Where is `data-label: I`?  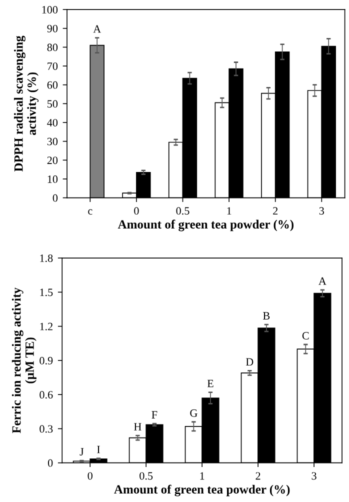 data-label: I is located at coordinates (98, 450).